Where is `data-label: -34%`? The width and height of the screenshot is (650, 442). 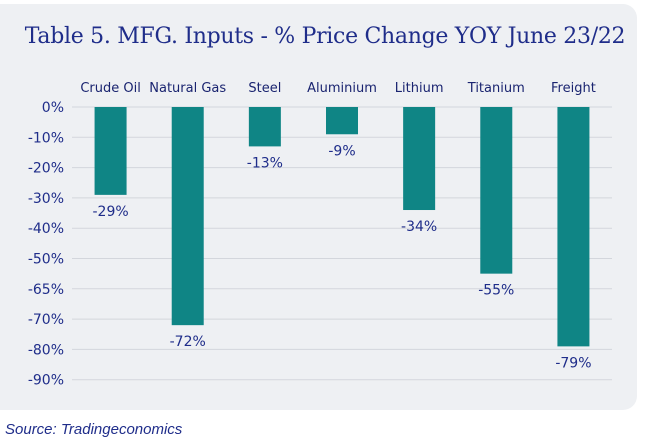 data-label: -34% is located at coordinates (419, 227).